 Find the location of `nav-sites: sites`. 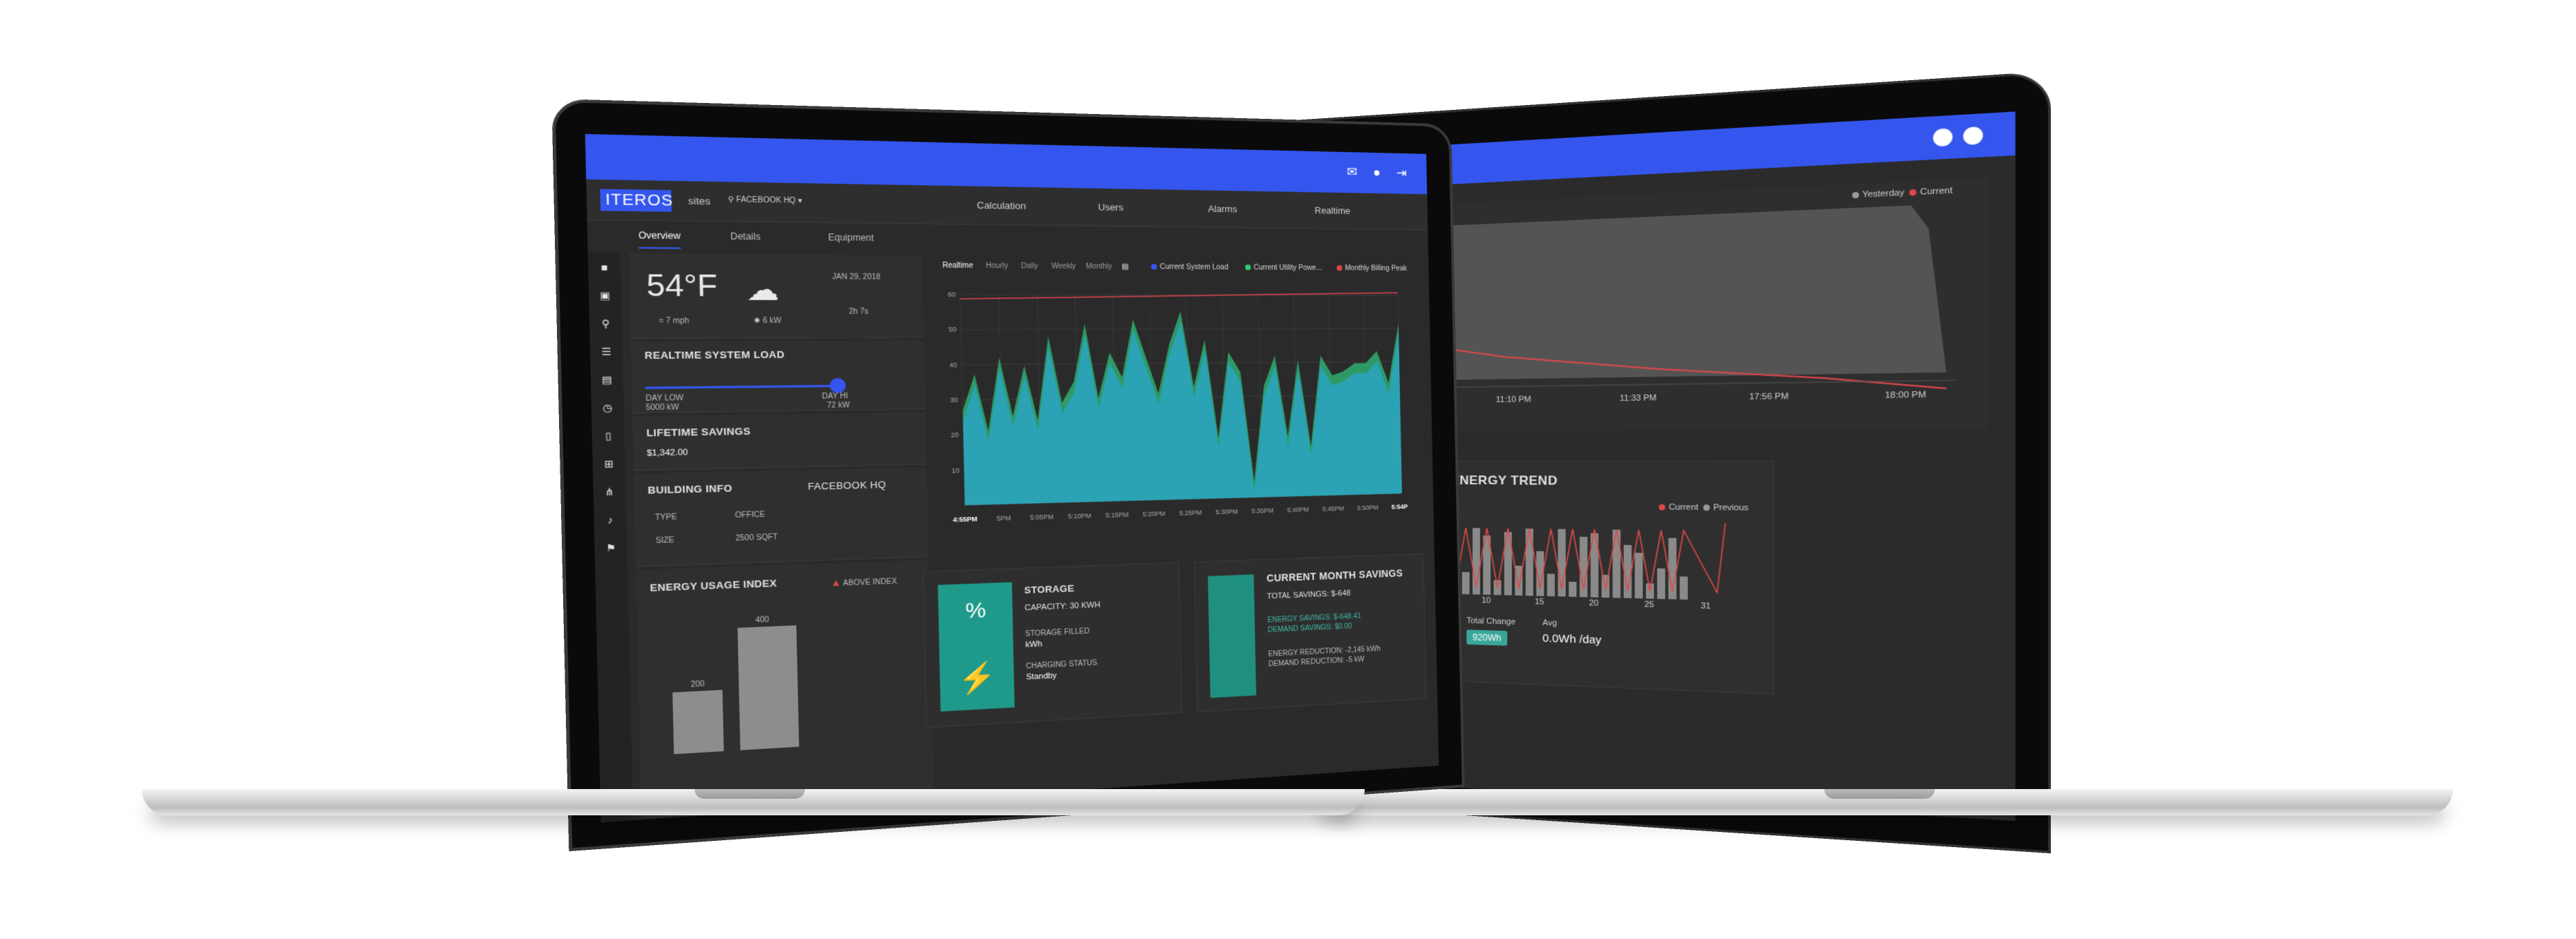

nav-sites: sites is located at coordinates (699, 201).